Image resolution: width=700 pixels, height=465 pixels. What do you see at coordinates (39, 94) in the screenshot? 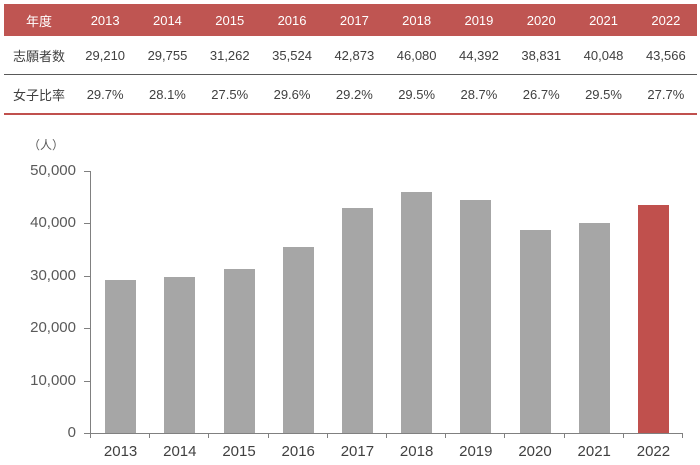
I see `row-label-cell: 女子比率` at bounding box center [39, 94].